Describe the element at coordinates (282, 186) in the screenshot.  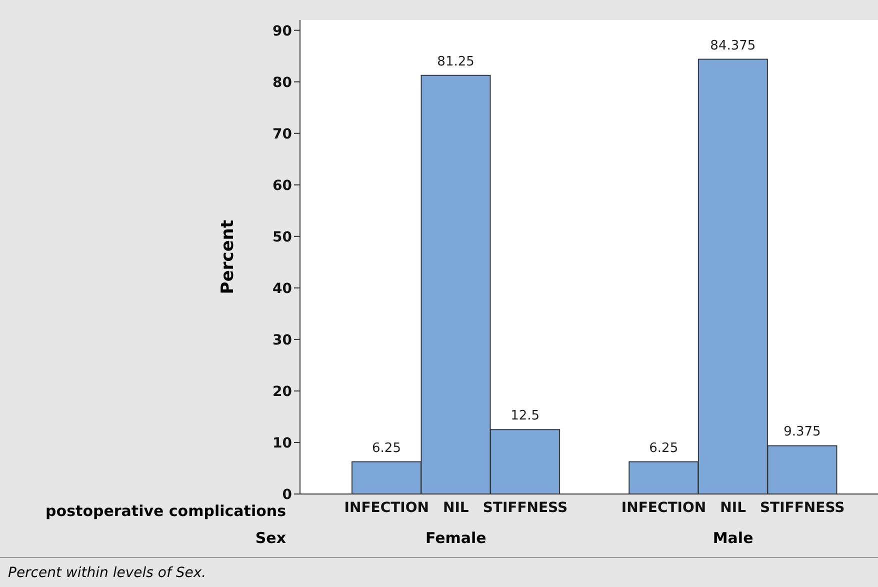
I see `y-tick-label: 60` at that location.